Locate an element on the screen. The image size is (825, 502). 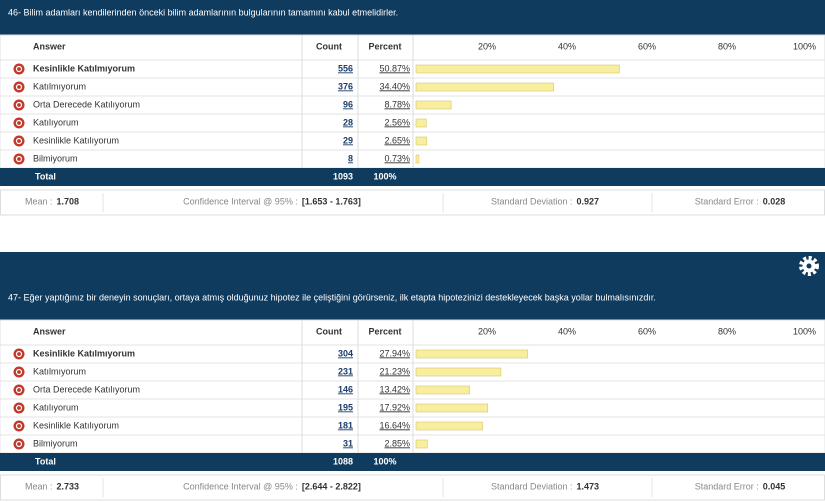
answer-percent: 16.64% is located at coordinates (394, 425).